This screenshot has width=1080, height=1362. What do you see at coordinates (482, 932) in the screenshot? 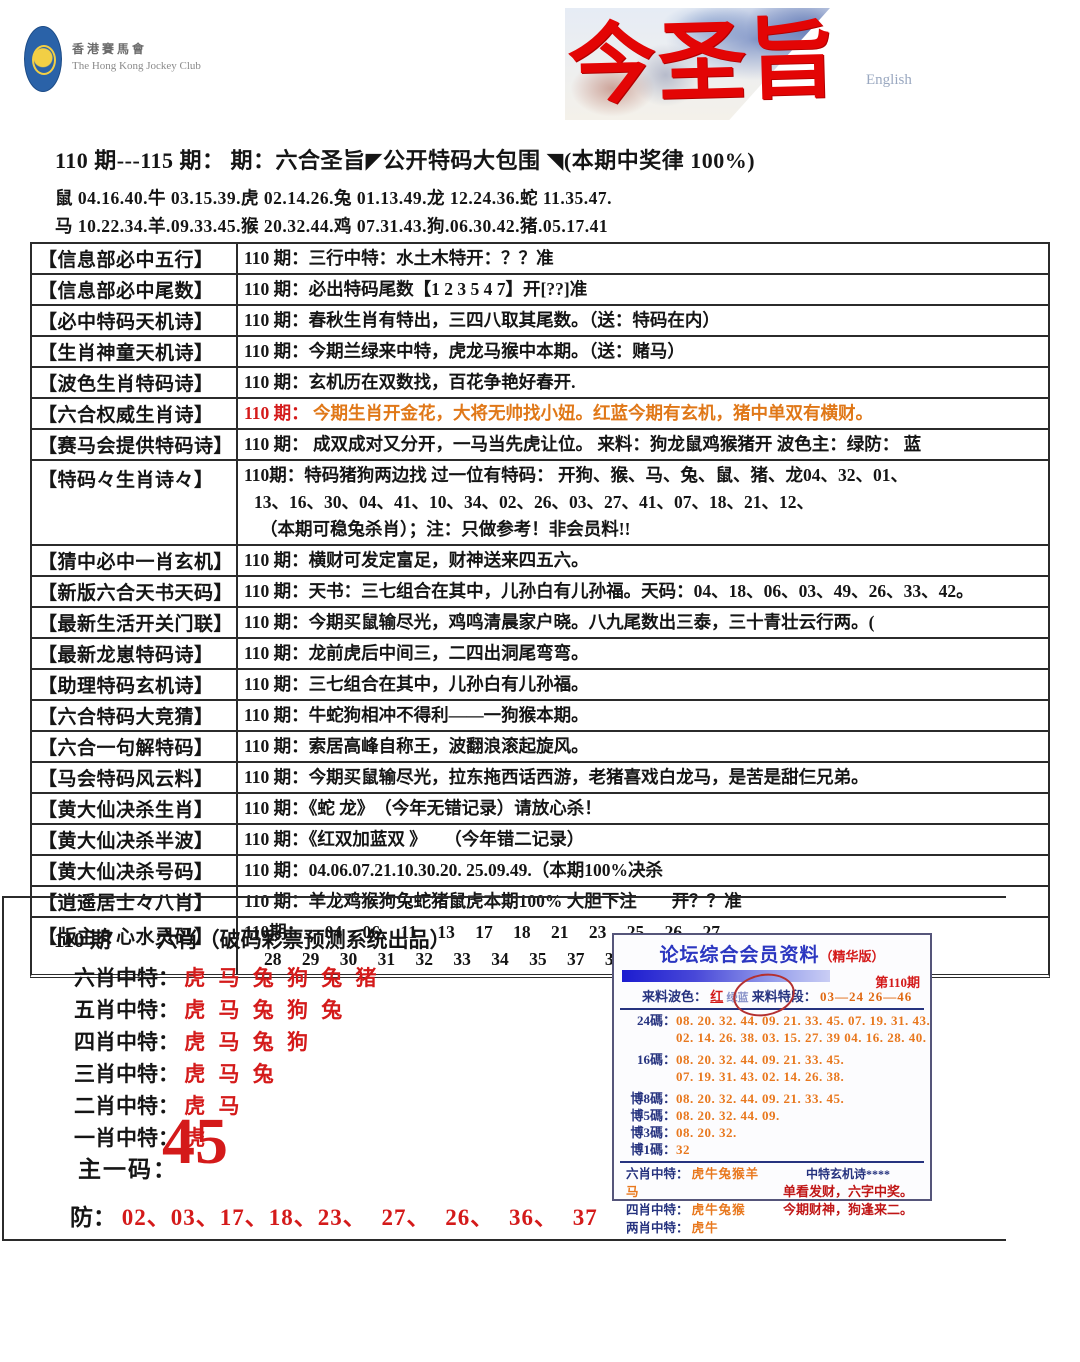
I see `row-line: 110期： 04 06 11 13 17 18 21 23 25 26 27` at bounding box center [482, 932].